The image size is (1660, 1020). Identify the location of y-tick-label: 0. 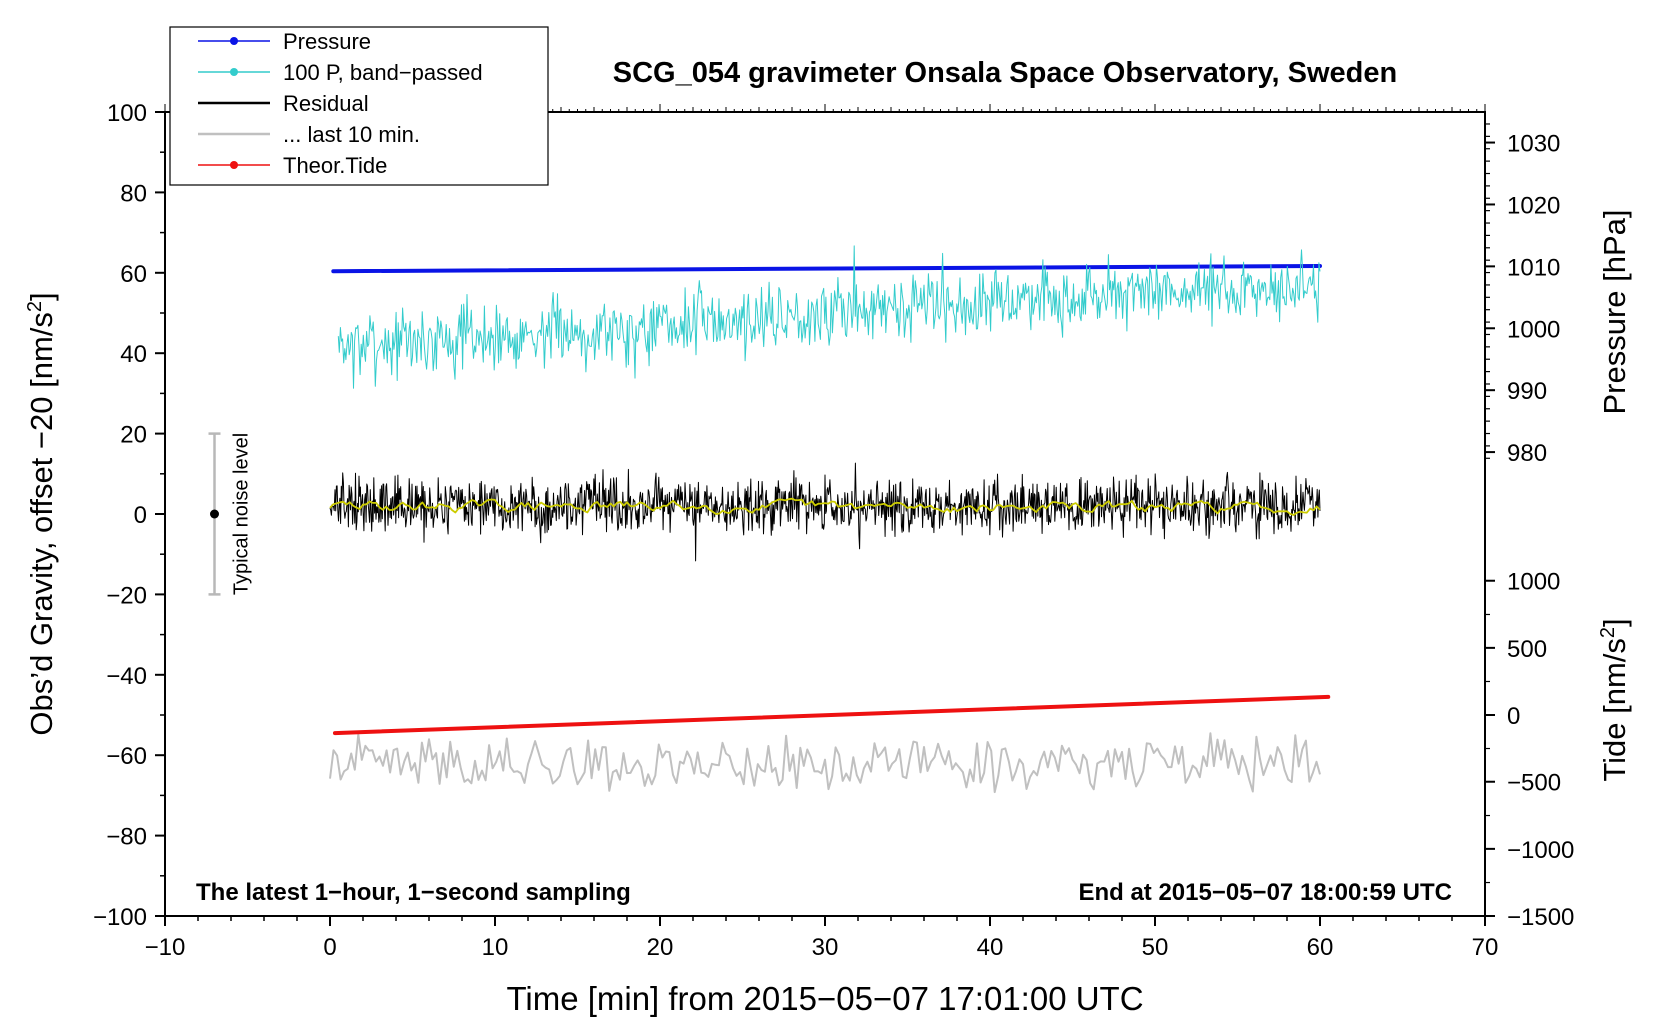
(140, 515).